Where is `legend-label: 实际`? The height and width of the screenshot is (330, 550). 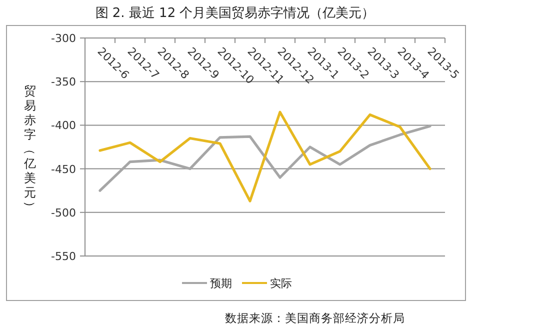 legend-label: 实际 is located at coordinates (281, 283).